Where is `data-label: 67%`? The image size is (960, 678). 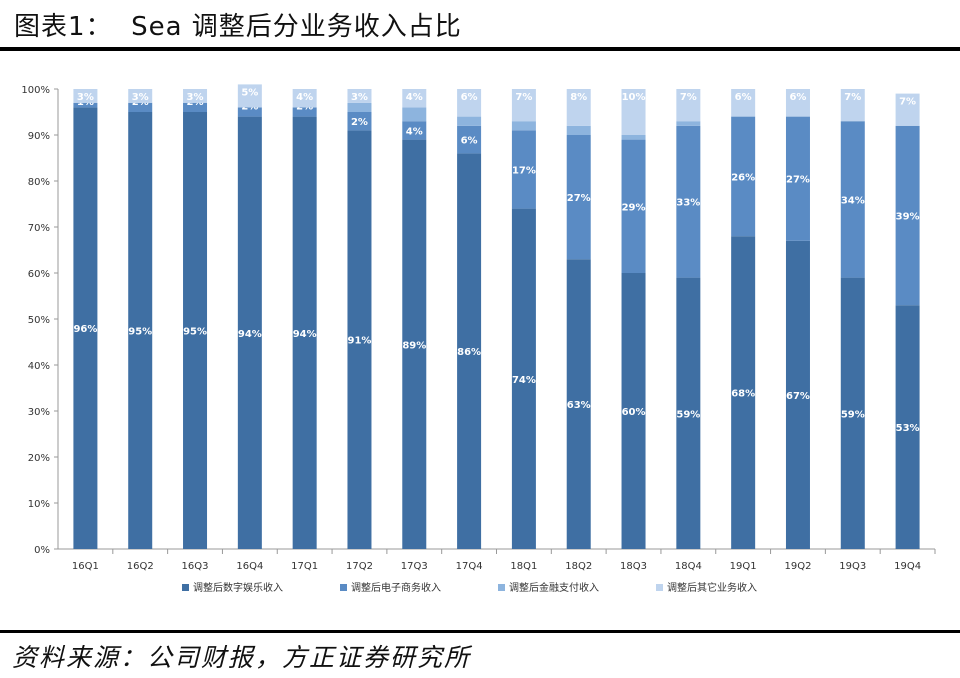 data-label: 67% is located at coordinates (798, 396).